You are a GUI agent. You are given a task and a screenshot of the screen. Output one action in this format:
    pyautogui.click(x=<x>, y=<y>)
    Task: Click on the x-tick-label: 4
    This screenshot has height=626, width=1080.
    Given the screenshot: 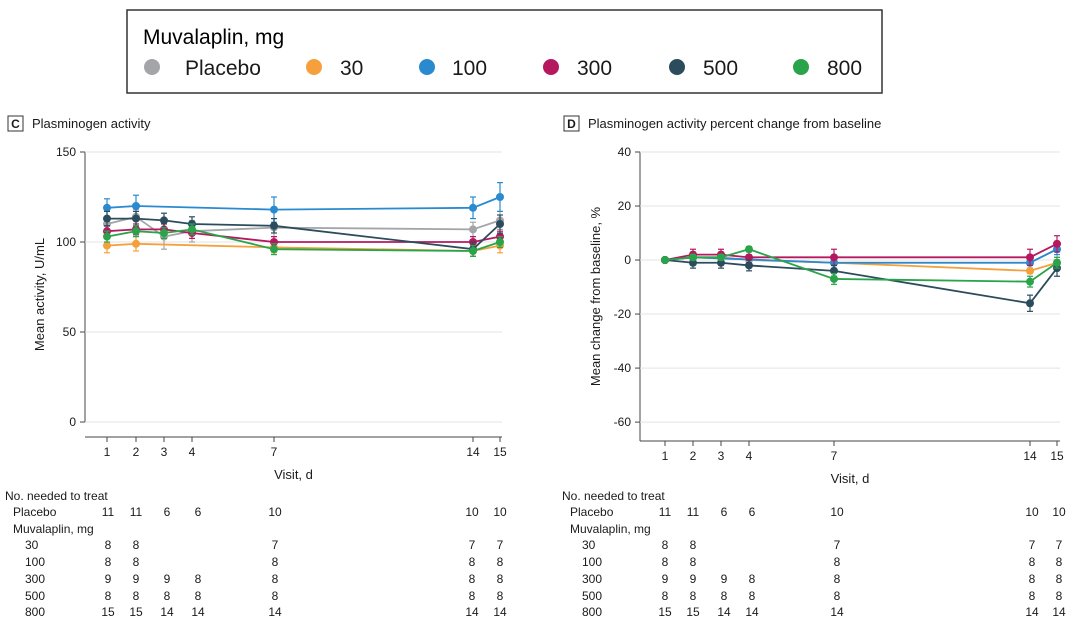 What is the action you would take?
    pyautogui.click(x=749, y=456)
    